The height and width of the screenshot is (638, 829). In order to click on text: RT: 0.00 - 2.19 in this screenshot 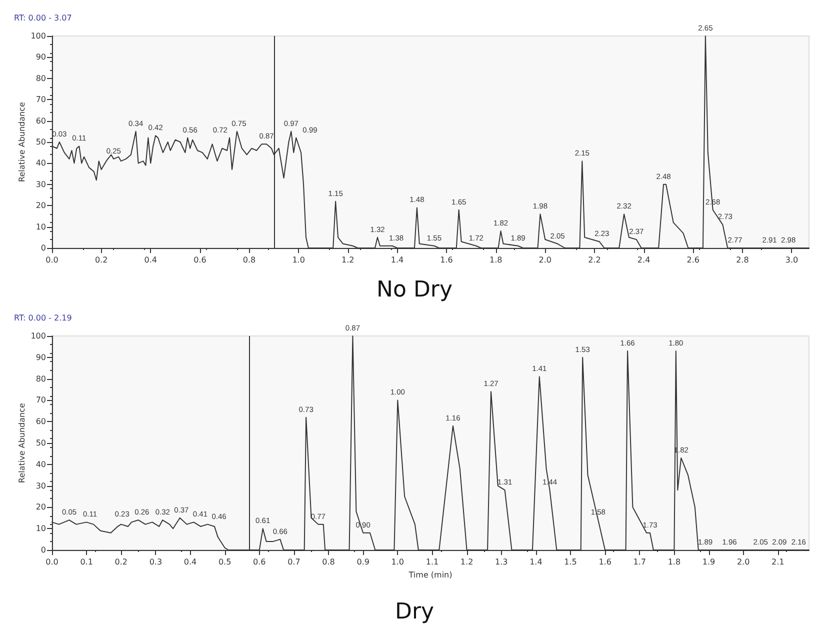, I will do `click(43, 318)`.